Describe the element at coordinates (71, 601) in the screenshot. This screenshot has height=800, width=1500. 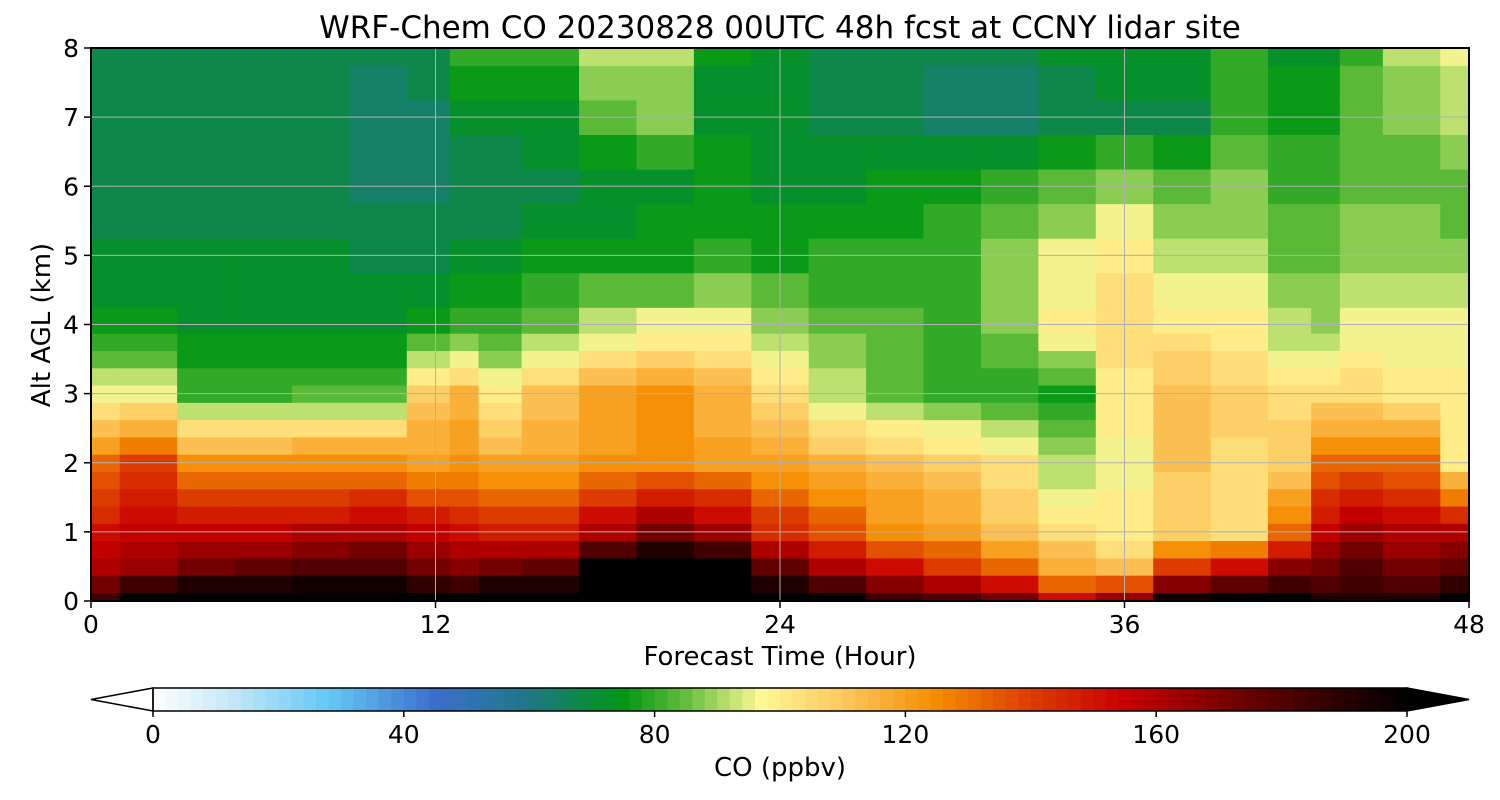
I see `y-tick-label: 0` at that location.